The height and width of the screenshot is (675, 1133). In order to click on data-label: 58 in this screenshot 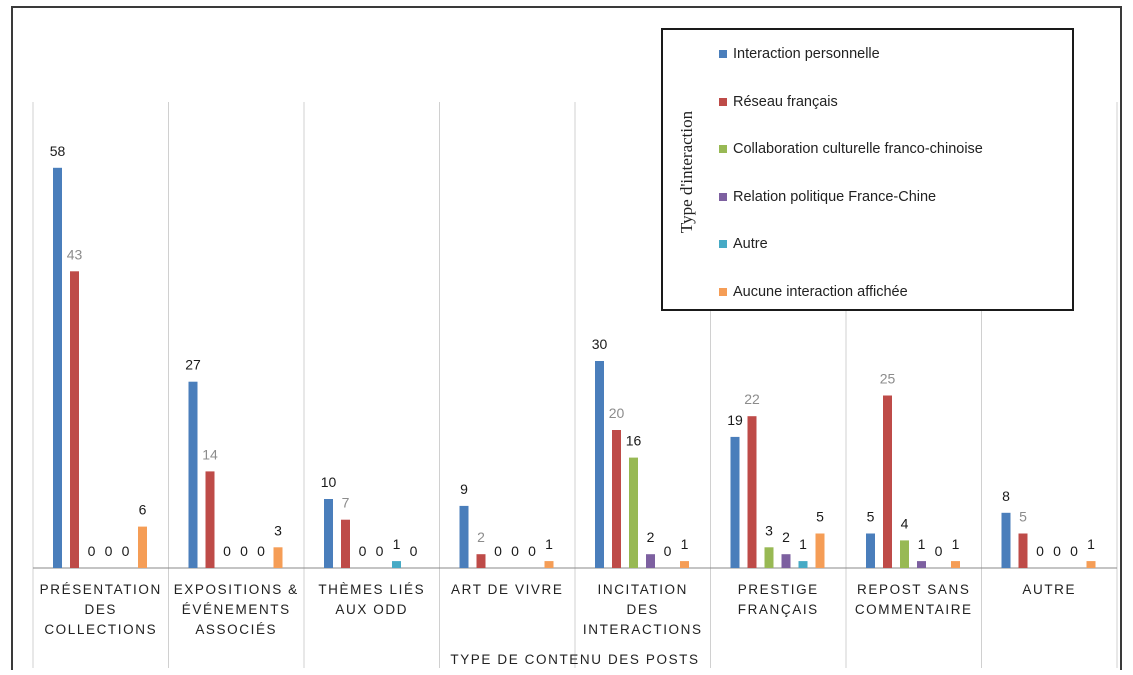, I will do `click(58, 151)`.